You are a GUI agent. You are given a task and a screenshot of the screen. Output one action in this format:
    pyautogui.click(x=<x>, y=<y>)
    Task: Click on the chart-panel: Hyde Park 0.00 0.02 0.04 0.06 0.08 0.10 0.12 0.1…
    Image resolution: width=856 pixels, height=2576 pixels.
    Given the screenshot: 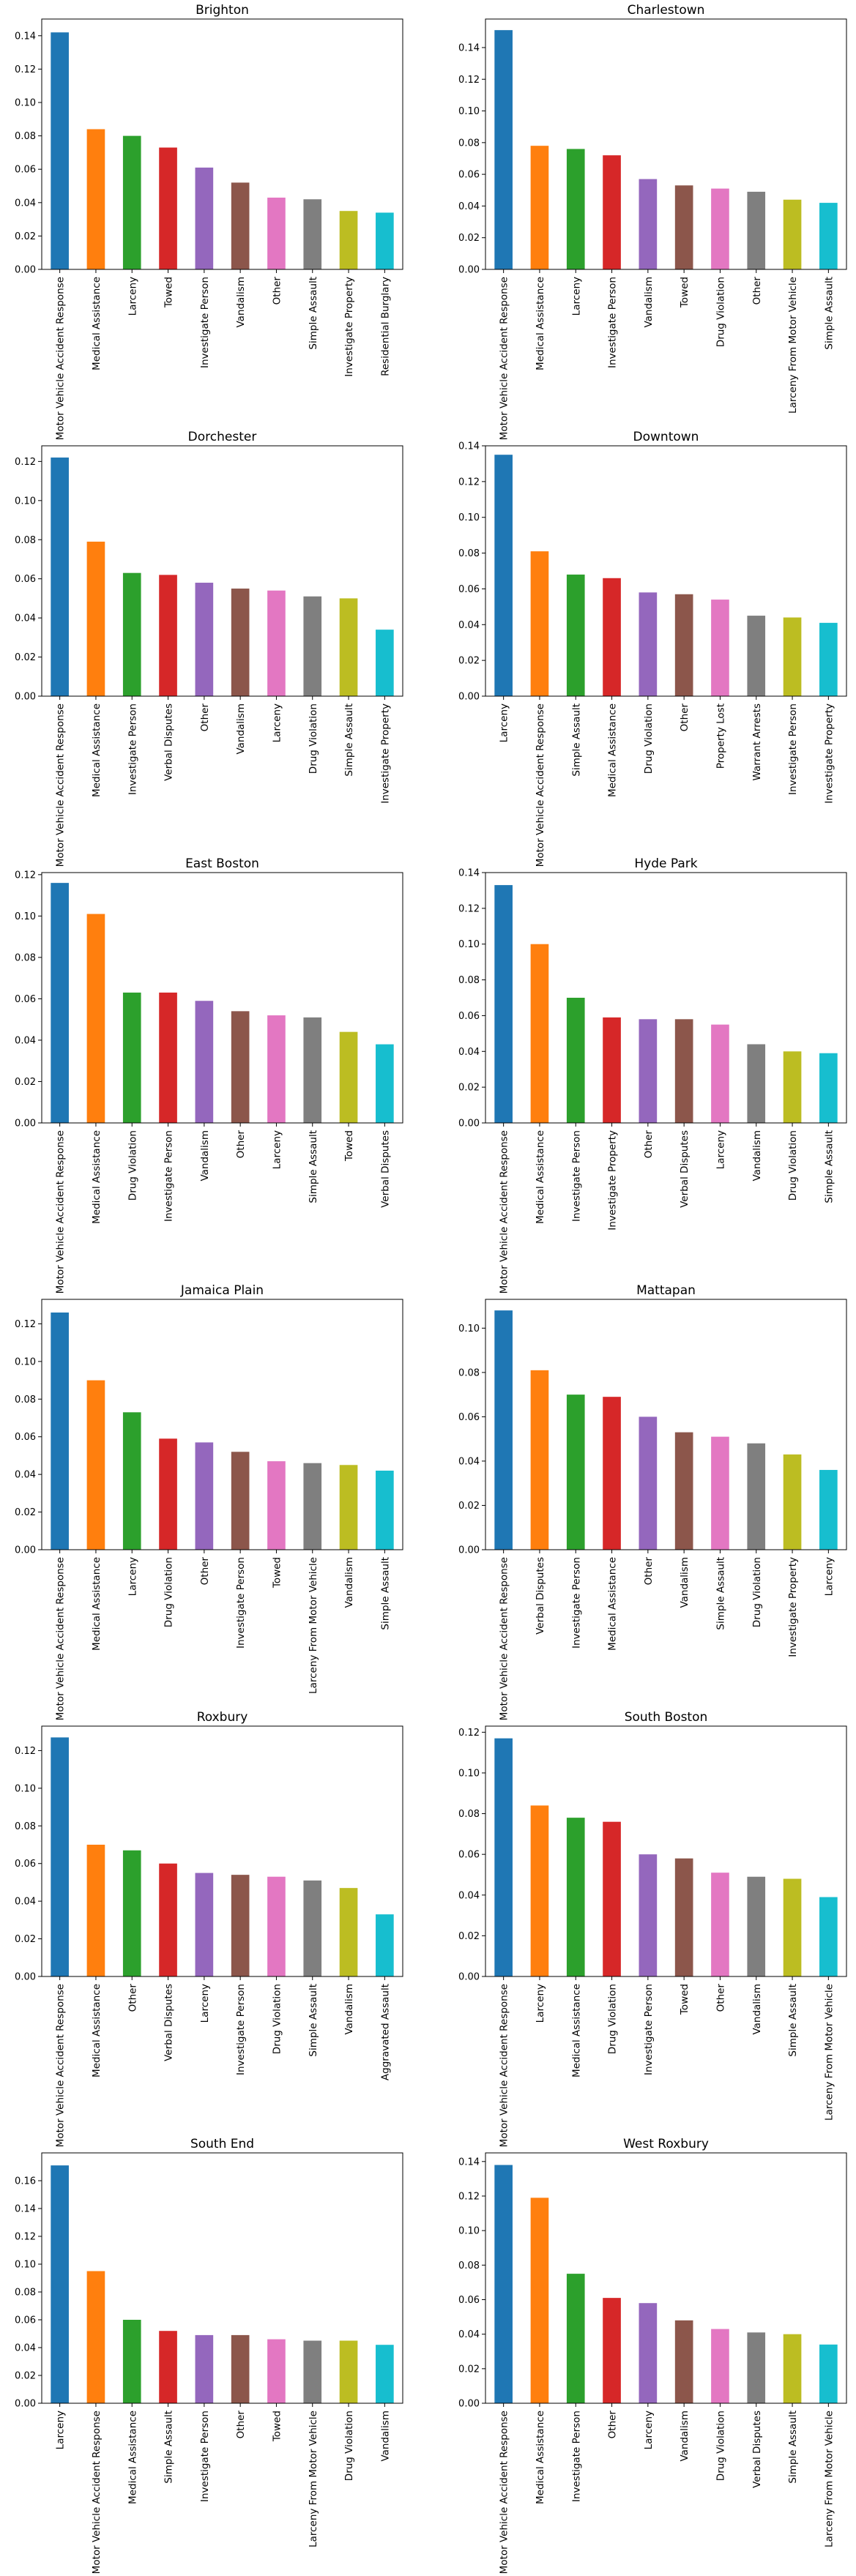 What is the action you would take?
    pyautogui.click(x=653, y=1074)
    